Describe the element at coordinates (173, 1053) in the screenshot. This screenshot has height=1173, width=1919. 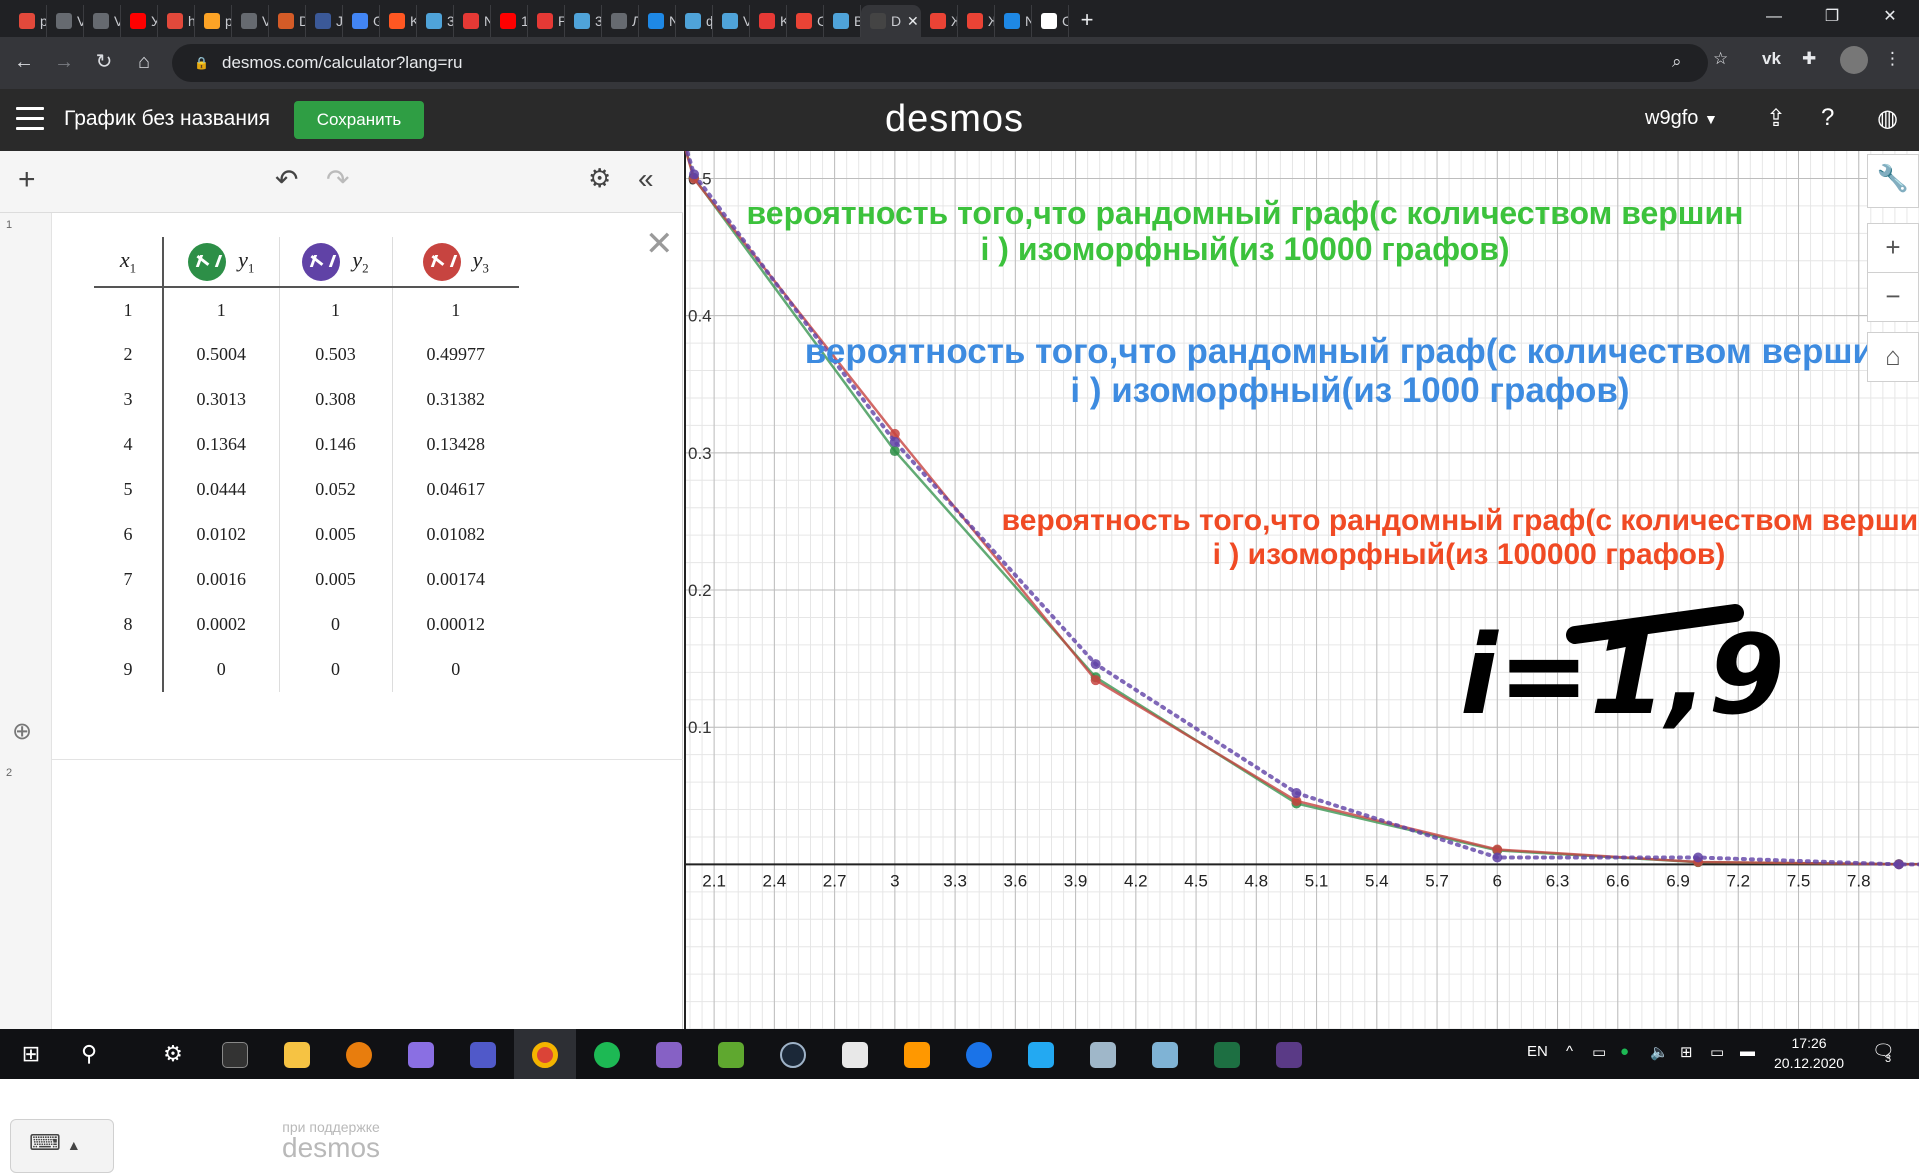
I see `settings-app-icon: ⚙` at that location.